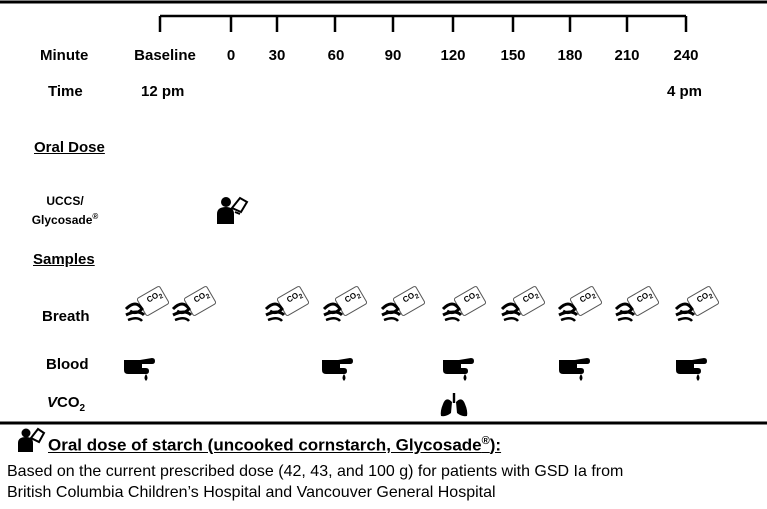  What do you see at coordinates (685, 91) in the screenshot?
I see `time-end: 4 pm` at bounding box center [685, 91].